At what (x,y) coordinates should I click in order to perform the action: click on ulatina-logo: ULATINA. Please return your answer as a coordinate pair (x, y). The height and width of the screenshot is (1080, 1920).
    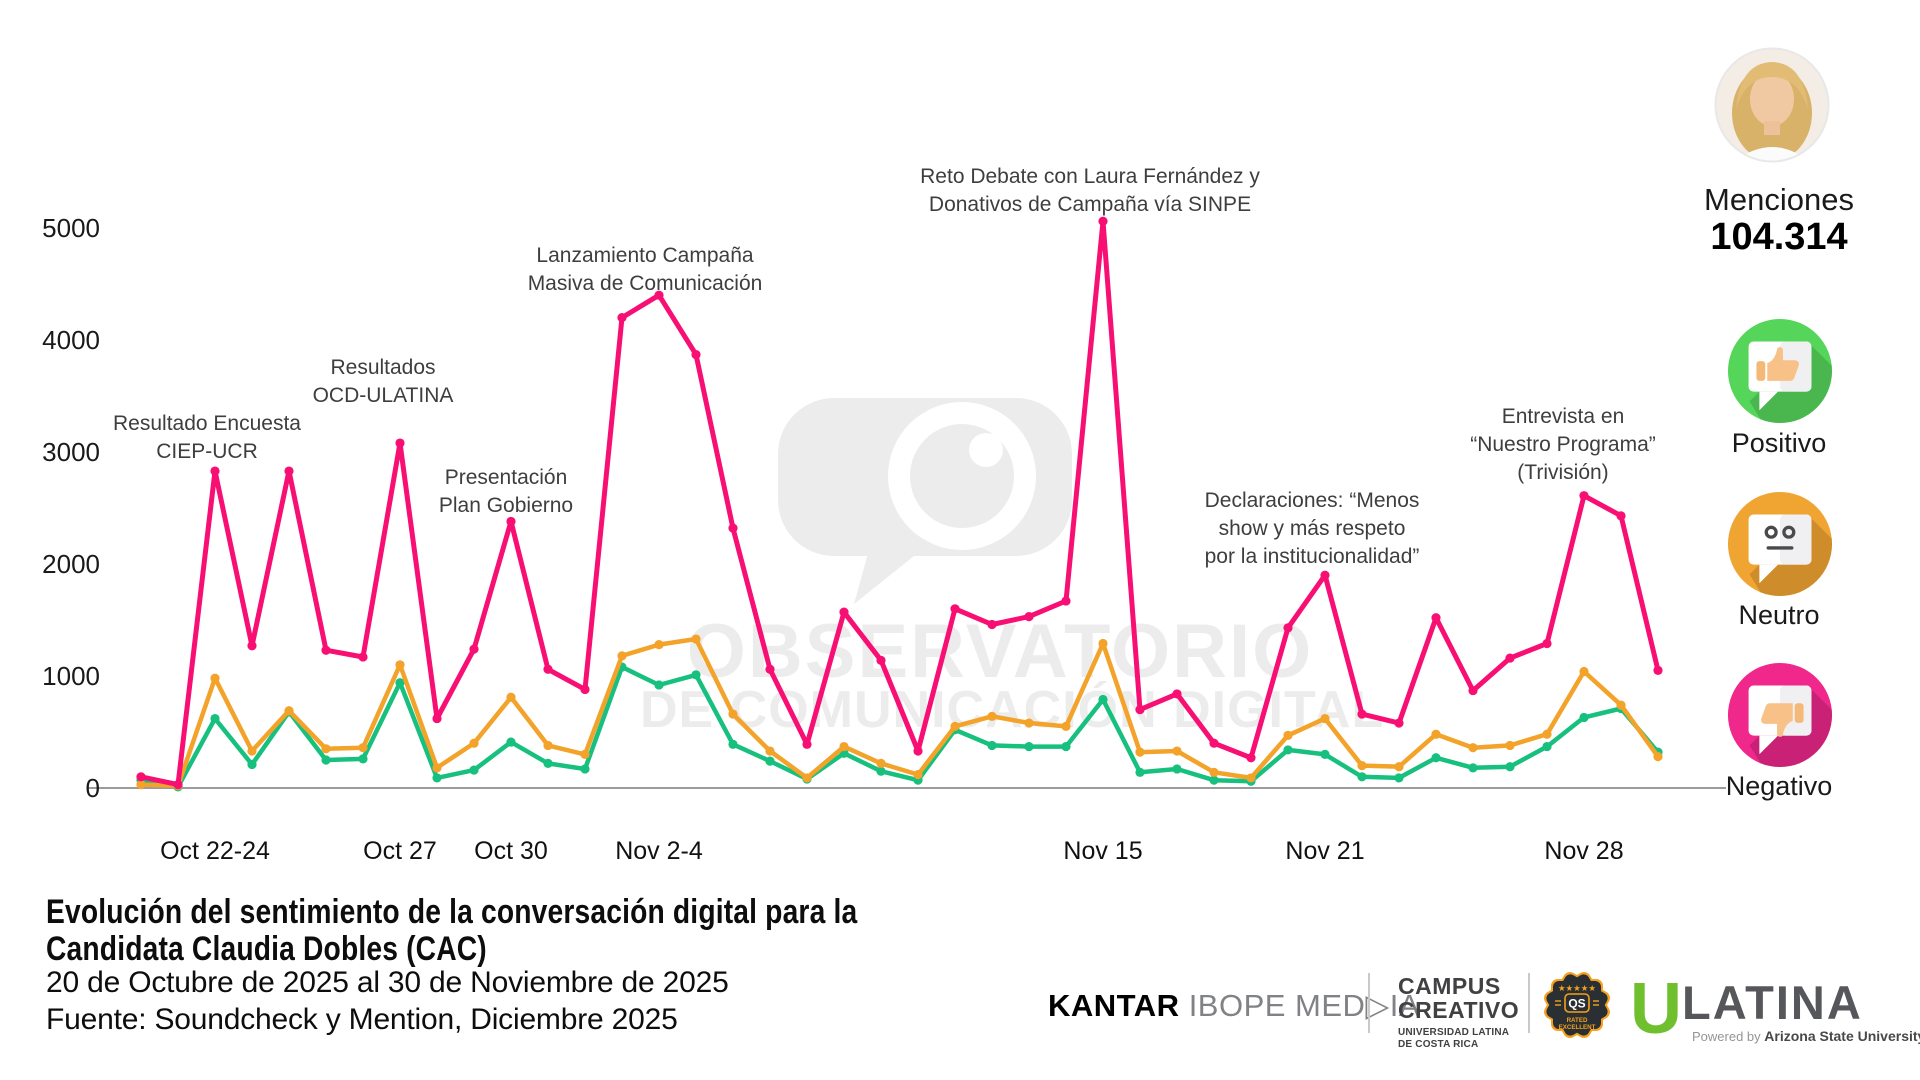
    Looking at the image, I should click on (1746, 1009).